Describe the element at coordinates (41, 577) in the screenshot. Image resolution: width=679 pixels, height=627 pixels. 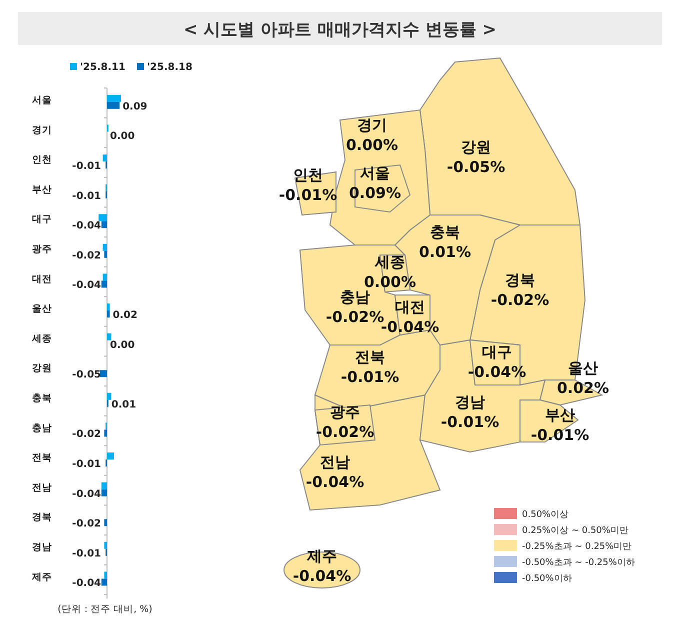
I see `y-tick-label: 제주` at that location.